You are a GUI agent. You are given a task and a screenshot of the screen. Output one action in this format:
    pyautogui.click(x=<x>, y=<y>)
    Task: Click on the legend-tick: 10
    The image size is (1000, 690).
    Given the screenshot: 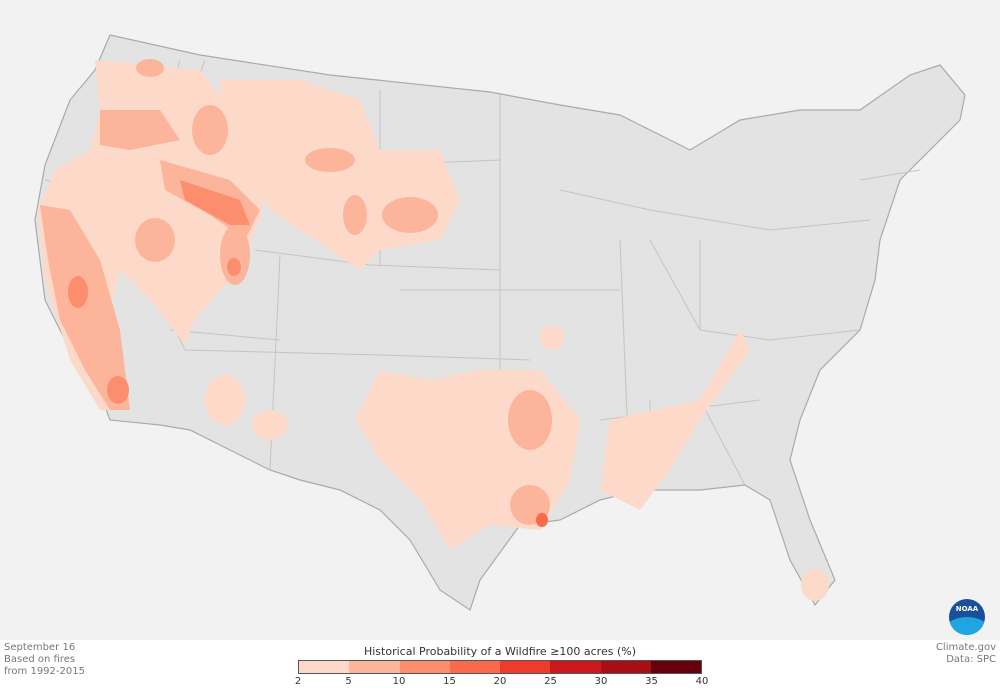 What is the action you would take?
    pyautogui.click(x=399, y=681)
    